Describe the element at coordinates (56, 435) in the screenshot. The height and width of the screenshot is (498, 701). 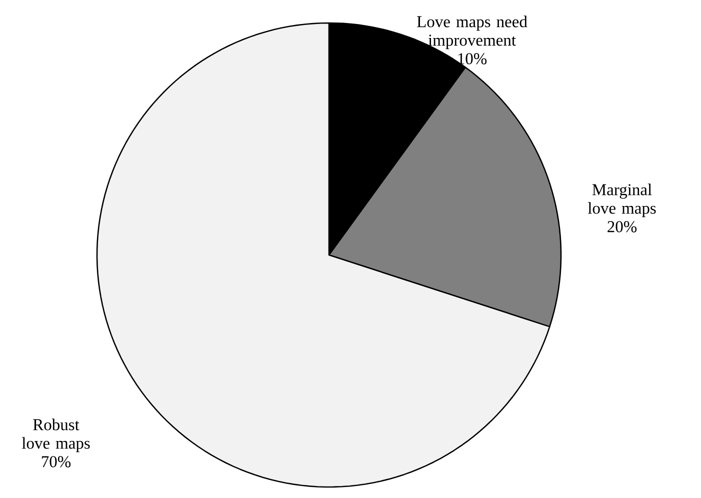
I see `slice-label: Robust love maps` at that location.